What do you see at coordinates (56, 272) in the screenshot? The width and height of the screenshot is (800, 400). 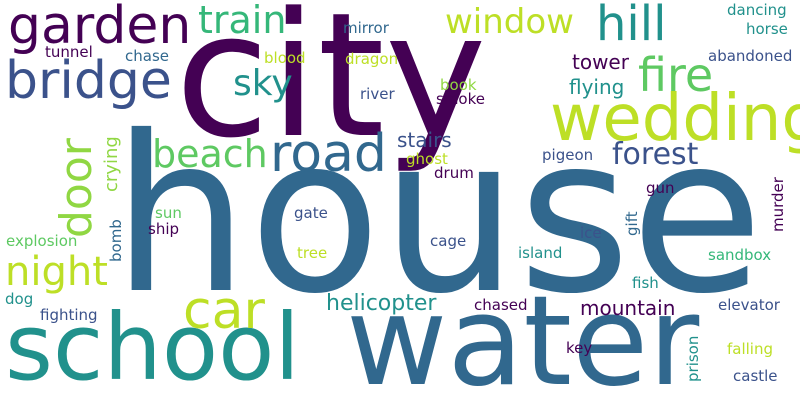 I see `word-night: night` at bounding box center [56, 272].